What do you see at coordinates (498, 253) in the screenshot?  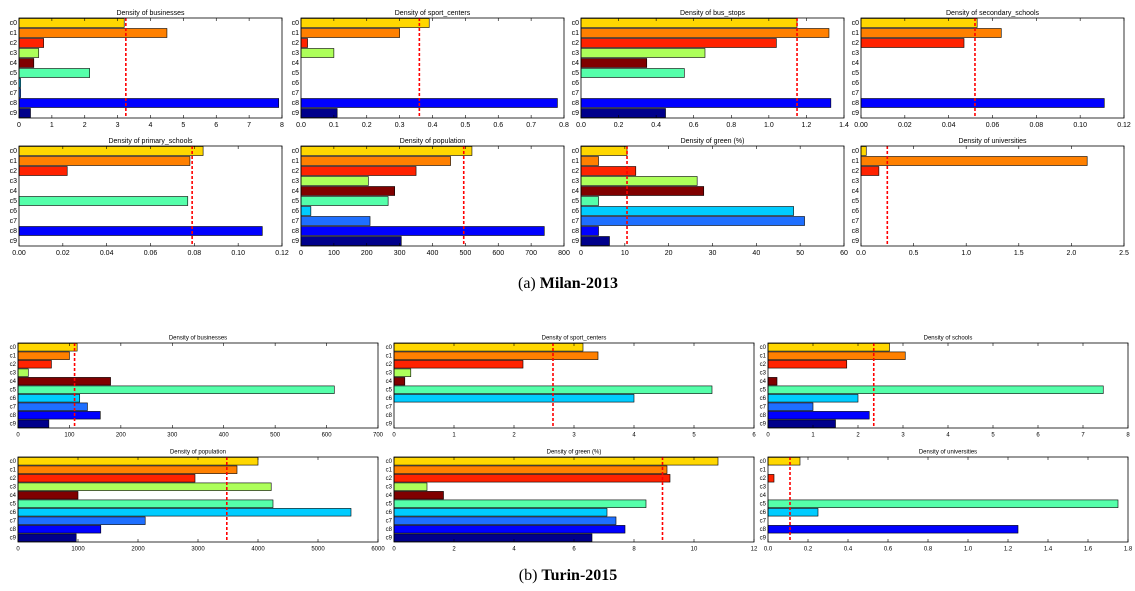 I see `x-tick-label: 600` at bounding box center [498, 253].